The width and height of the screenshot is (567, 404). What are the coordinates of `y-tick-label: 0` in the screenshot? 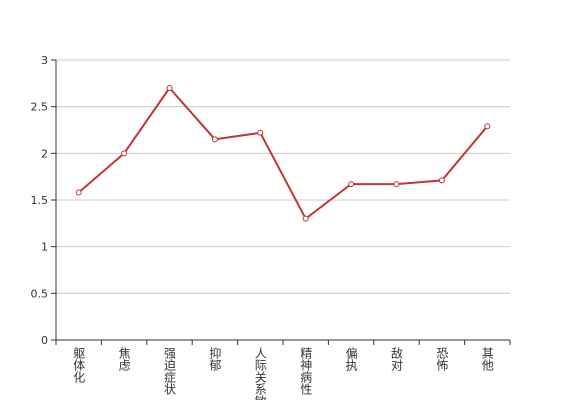 It's located at (44, 340).